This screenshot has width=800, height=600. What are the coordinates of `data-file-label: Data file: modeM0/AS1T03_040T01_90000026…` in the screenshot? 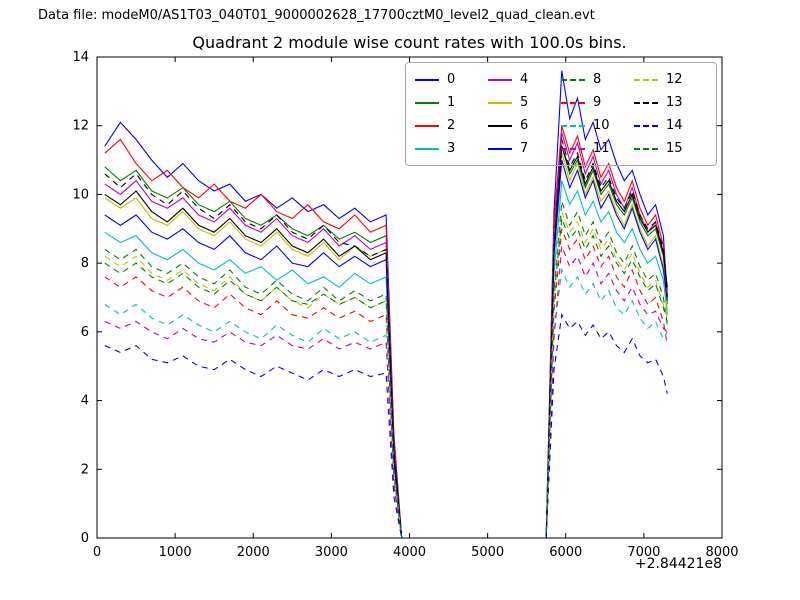 It's located at (316, 15).